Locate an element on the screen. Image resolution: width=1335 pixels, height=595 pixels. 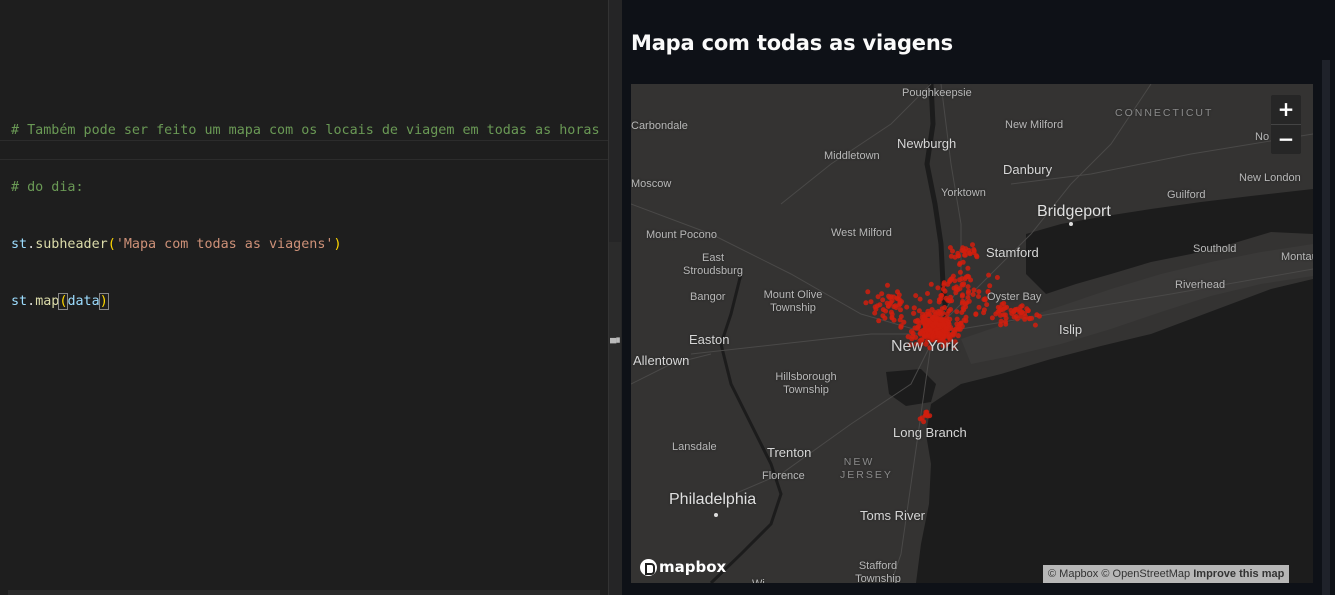
label-philadelphia: Philadelphia is located at coordinates (713, 499).